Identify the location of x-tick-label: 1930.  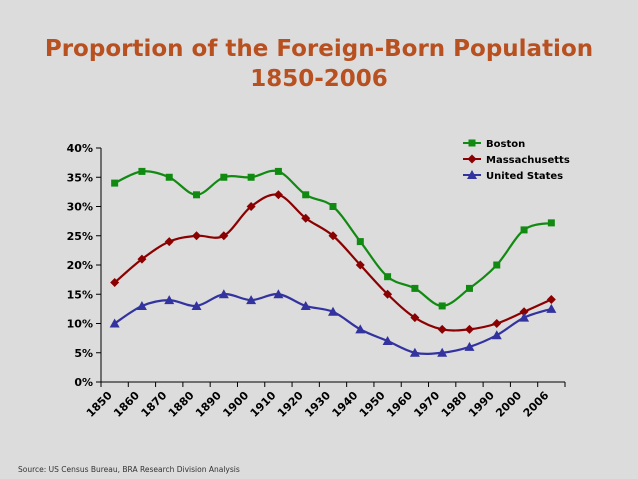
(317, 404).